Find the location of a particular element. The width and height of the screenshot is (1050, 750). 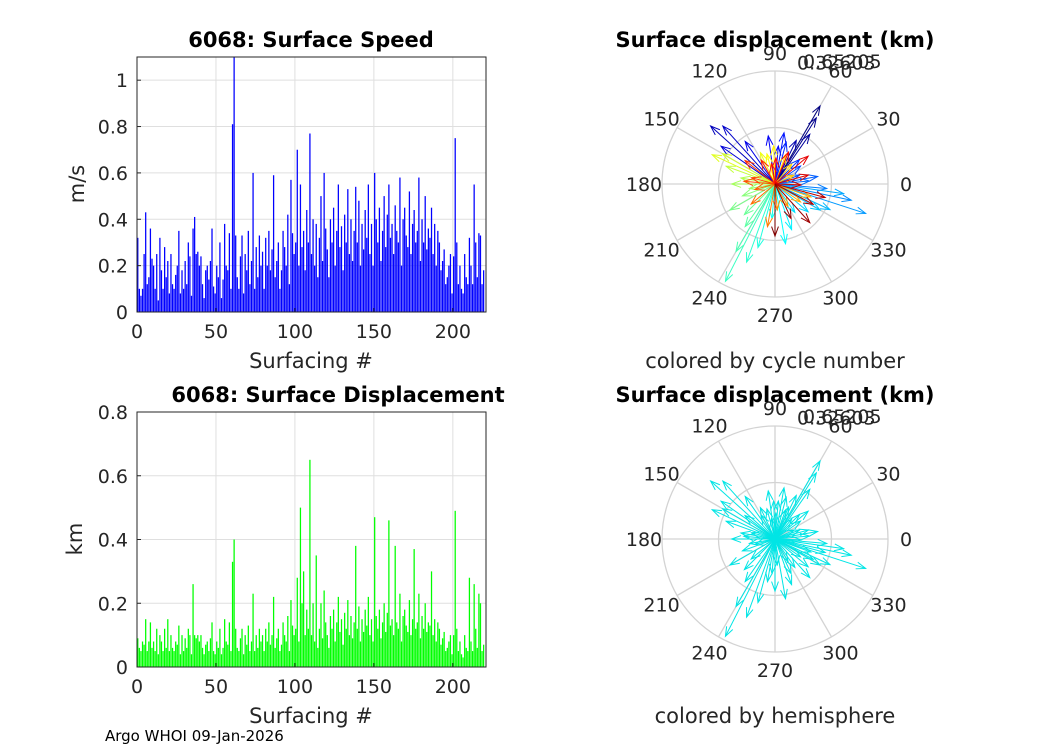

p4-angle-label: 240 is located at coordinates (709, 653).